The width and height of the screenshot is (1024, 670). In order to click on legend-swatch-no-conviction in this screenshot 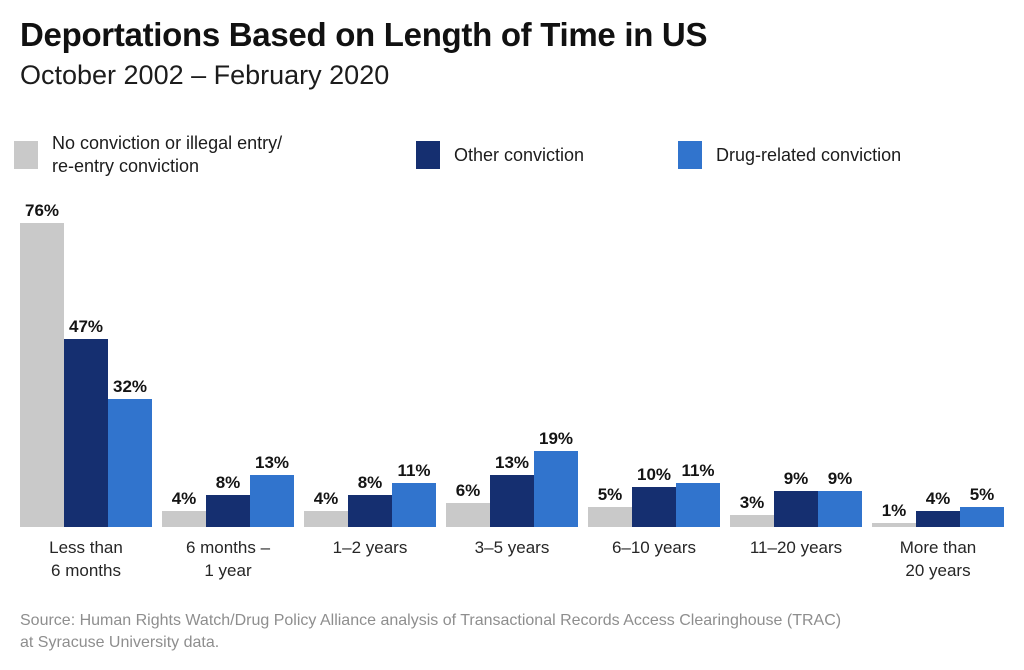, I will do `click(26, 155)`.